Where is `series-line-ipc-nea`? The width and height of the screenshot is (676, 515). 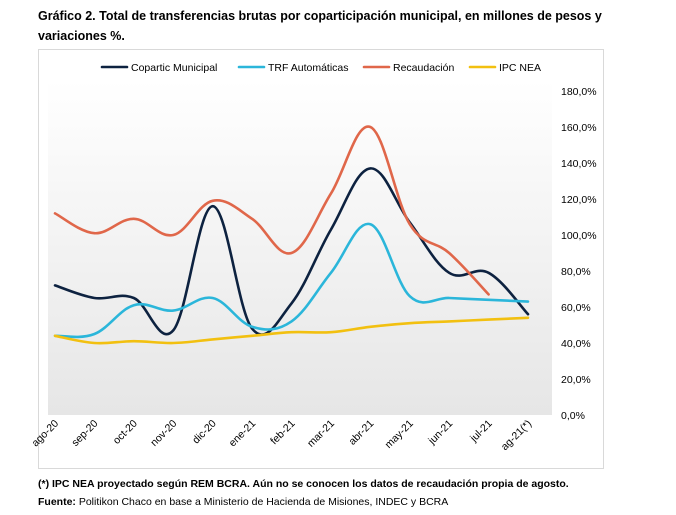
series-line-ipc-nea is located at coordinates (291, 330).